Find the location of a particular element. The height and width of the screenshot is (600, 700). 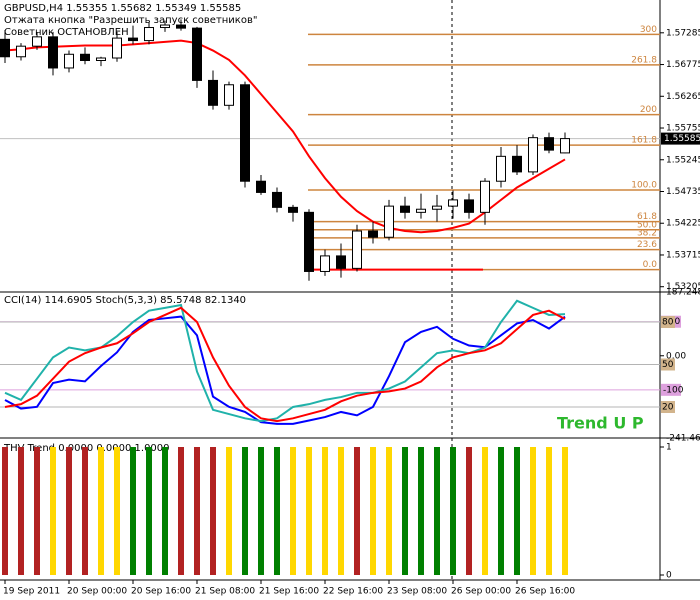

fib-label: 23.6 is located at coordinates (647, 245).